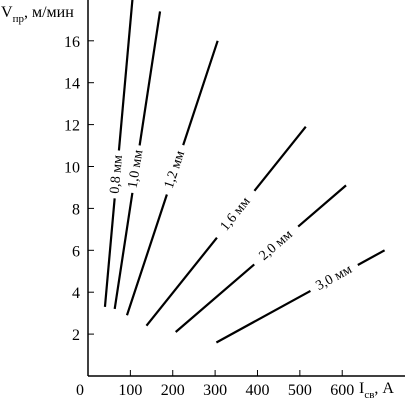  Describe the element at coordinates (76, 209) in the screenshot. I see `y-tick-label: 8` at that location.